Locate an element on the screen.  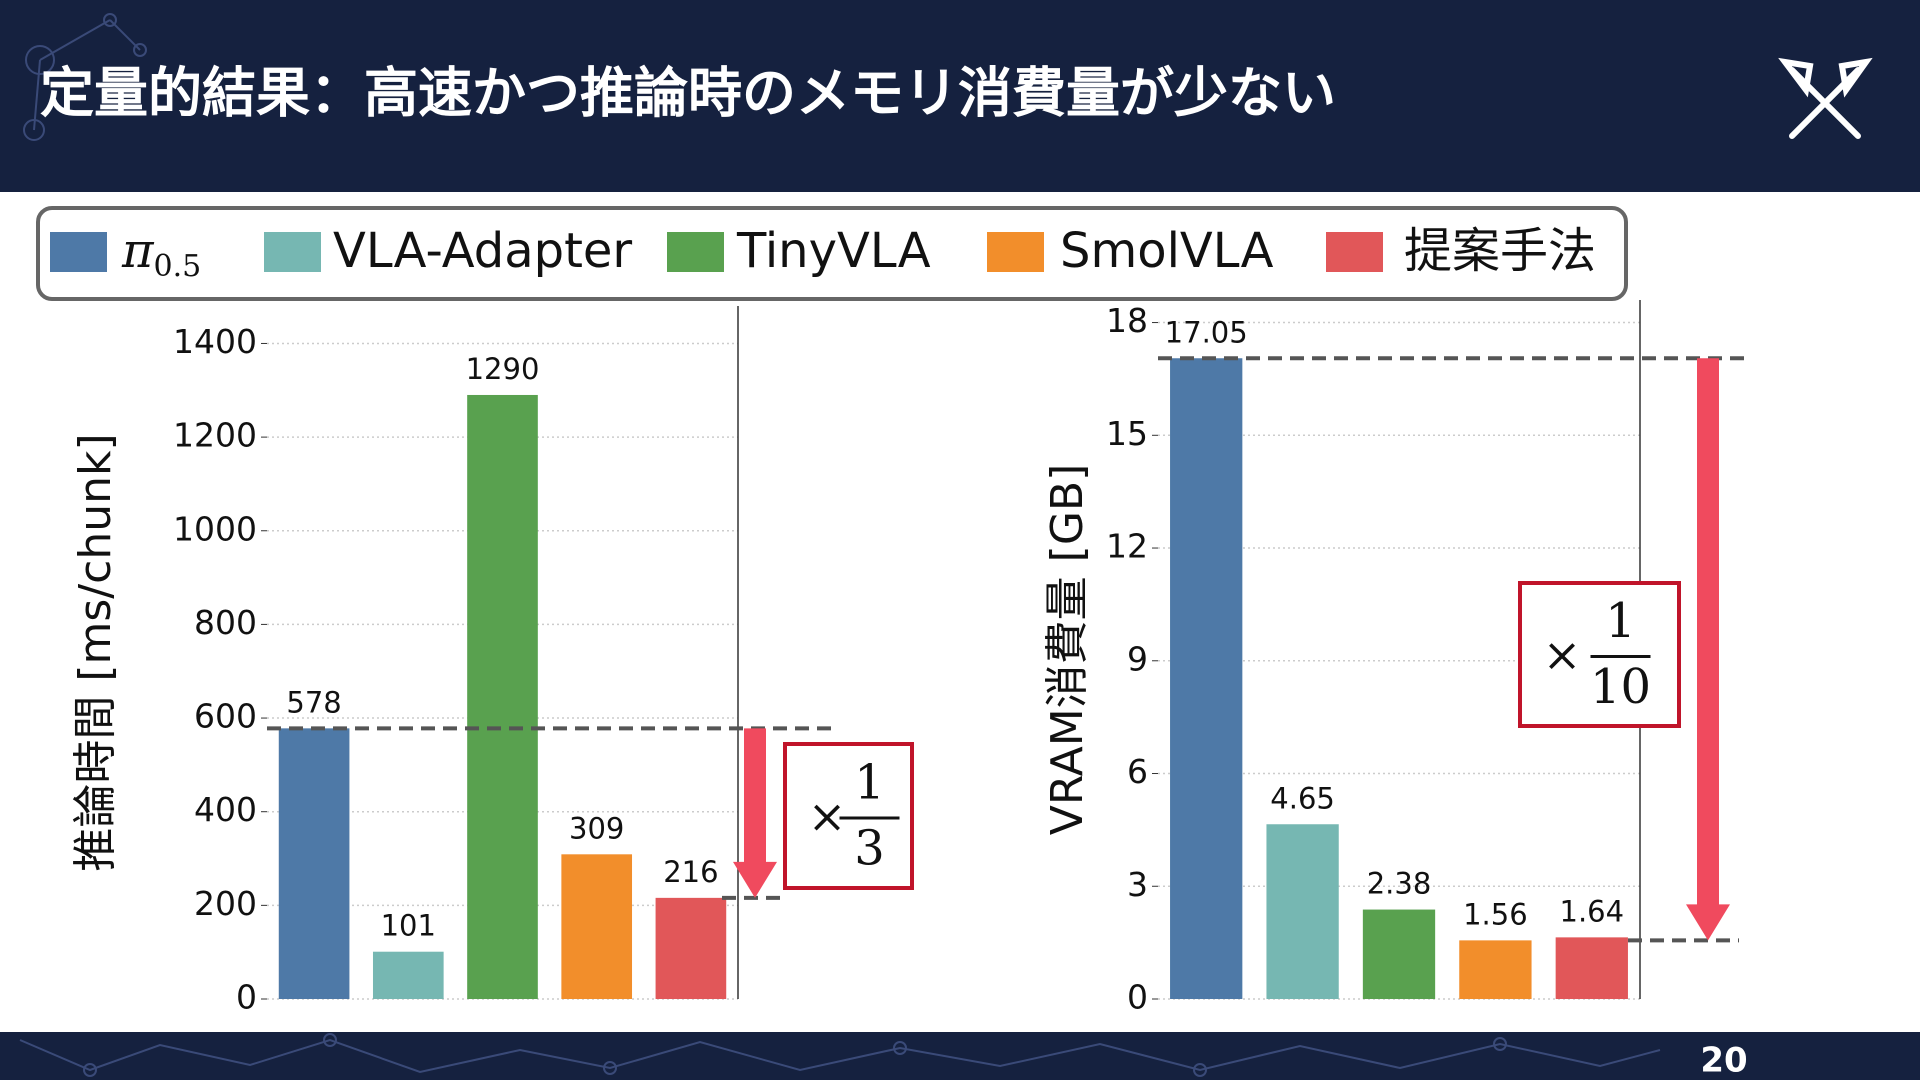
legend-name: 提案手法 is located at coordinates (1500, 251).